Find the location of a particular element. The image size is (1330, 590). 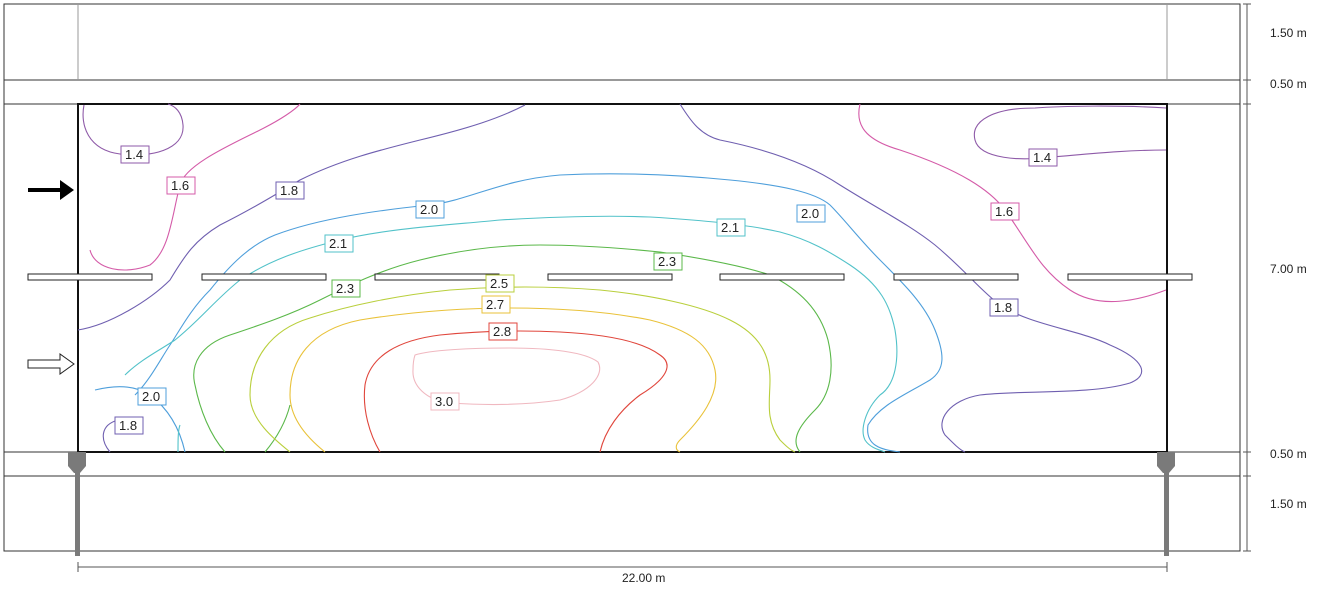

height-label-walkway-top: 0.50 m is located at coordinates (1288, 84).